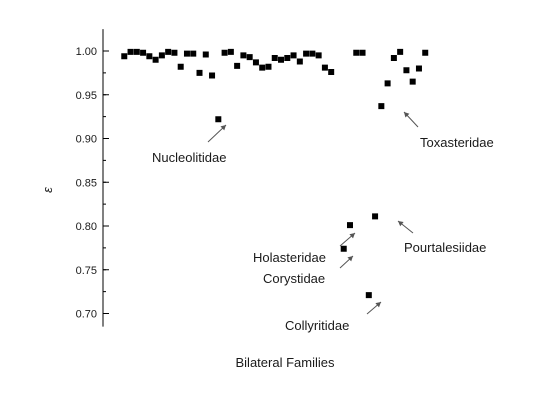  I want to click on annotation-label: Toxasteridae, so click(457, 142).